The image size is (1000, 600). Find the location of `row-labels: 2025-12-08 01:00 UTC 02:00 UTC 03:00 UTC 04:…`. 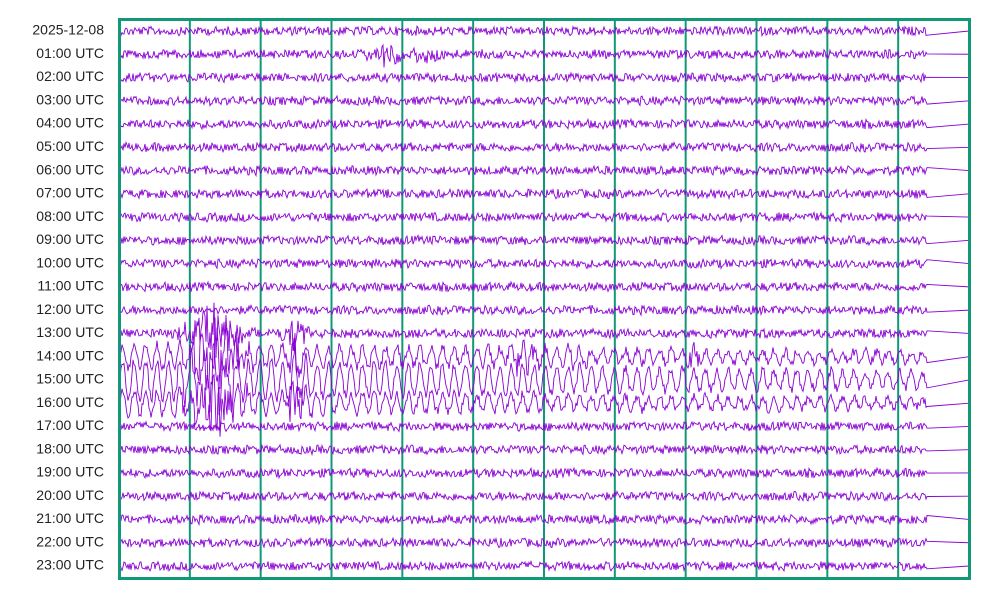

row-labels: 2025-12-08 01:00 UTC 02:00 UTC 03:00 UTC 04:… is located at coordinates (68, 297).